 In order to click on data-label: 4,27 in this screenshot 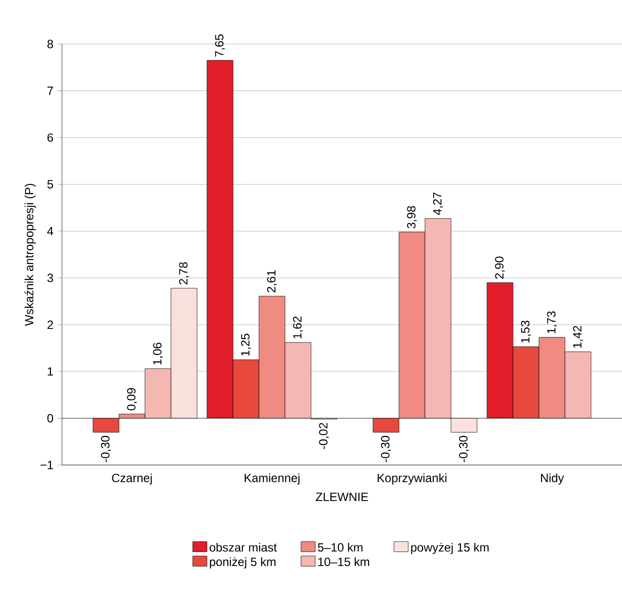, I will do `click(438, 204)`.